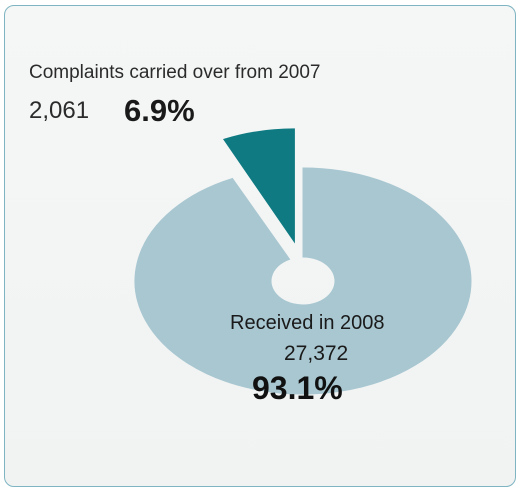 The width and height of the screenshot is (522, 493). Describe the element at coordinates (316, 353) in the screenshot. I see `received-count: 27,372` at that location.